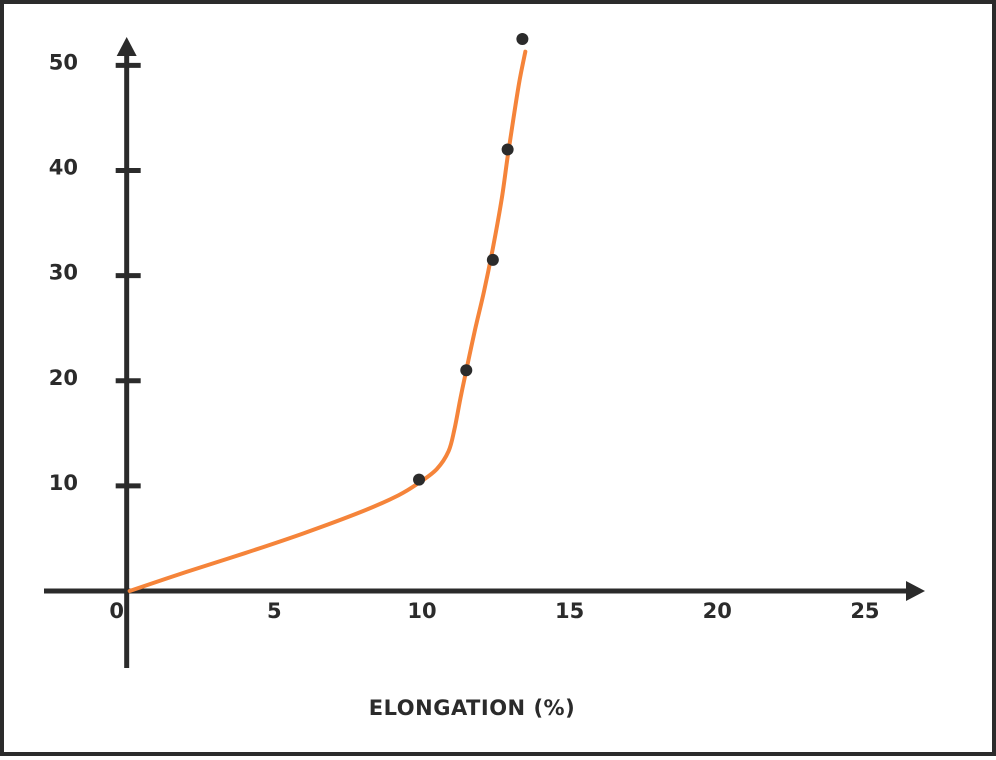 Image resolution: width=996 pixels, height=760 pixels. What do you see at coordinates (717, 611) in the screenshot?
I see `x-tick-label: 20` at bounding box center [717, 611].